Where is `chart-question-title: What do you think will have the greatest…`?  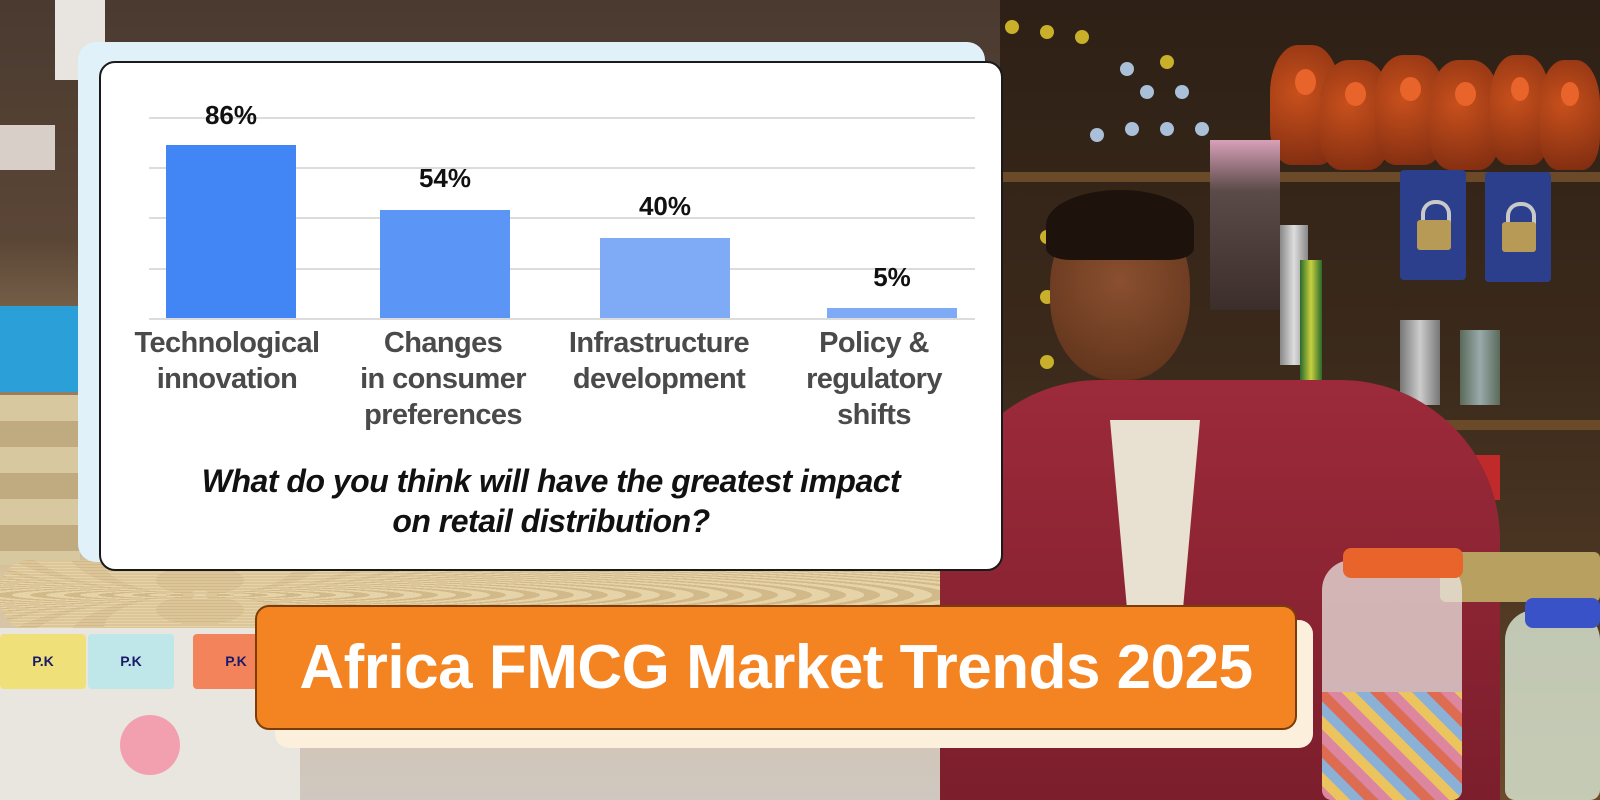 chart-question-title: What do you think will have the greatest… is located at coordinates (551, 501).